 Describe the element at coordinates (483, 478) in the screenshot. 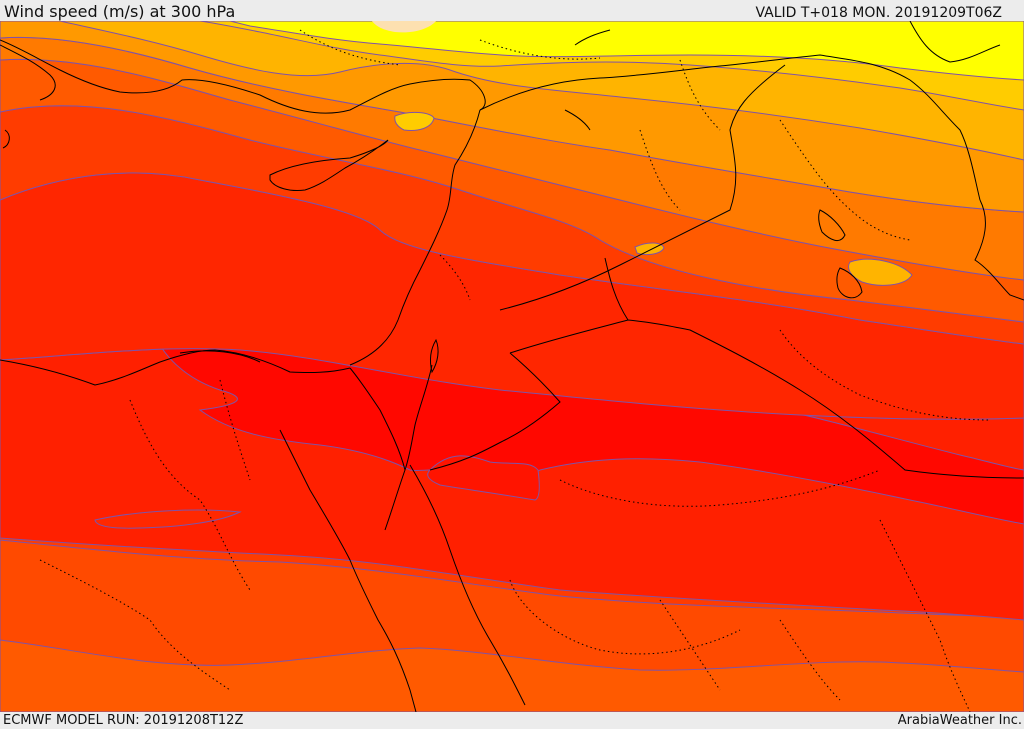

I see `jet-core-lobe` at that location.